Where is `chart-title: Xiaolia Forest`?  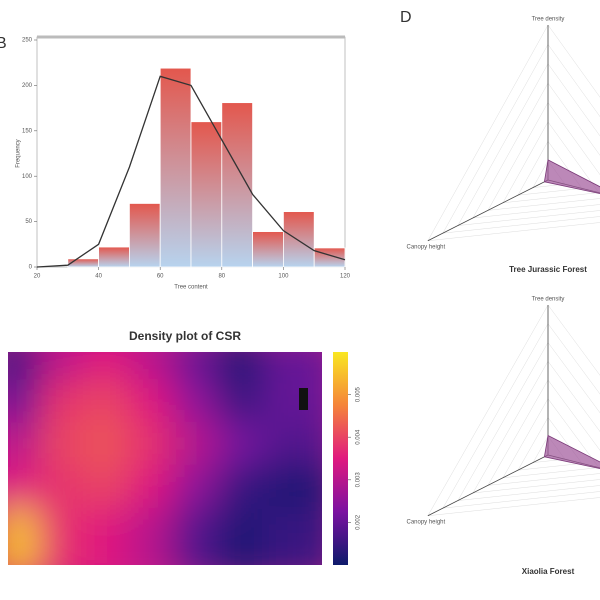 chart-title: Xiaolia Forest is located at coordinates (548, 571).